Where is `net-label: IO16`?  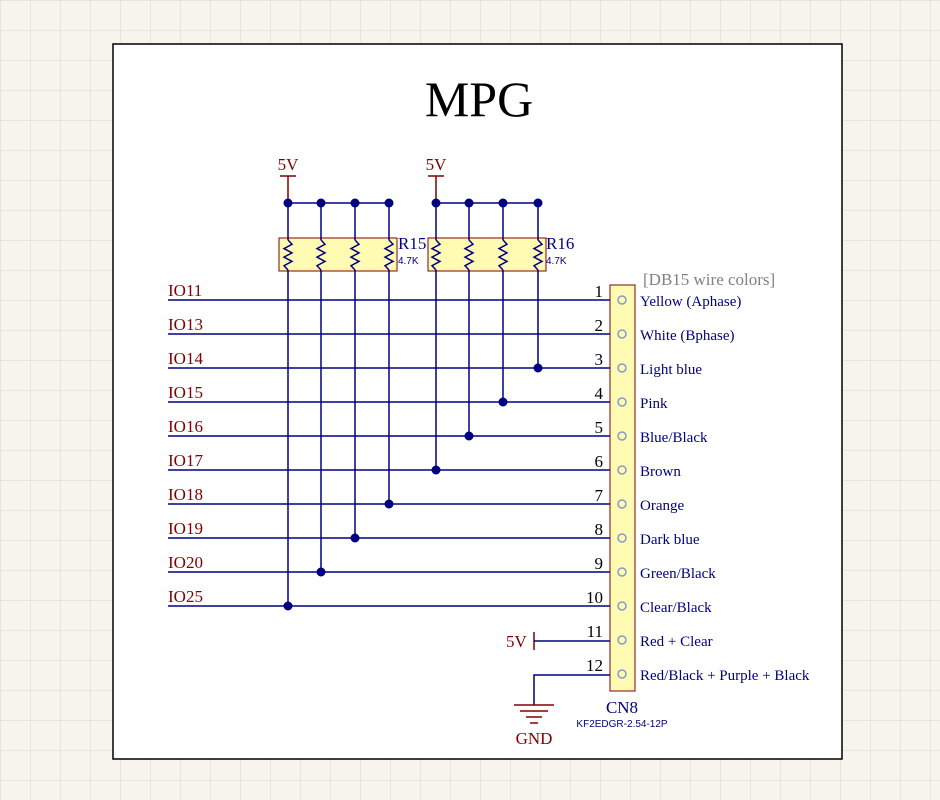
net-label: IO16 is located at coordinates (185, 426).